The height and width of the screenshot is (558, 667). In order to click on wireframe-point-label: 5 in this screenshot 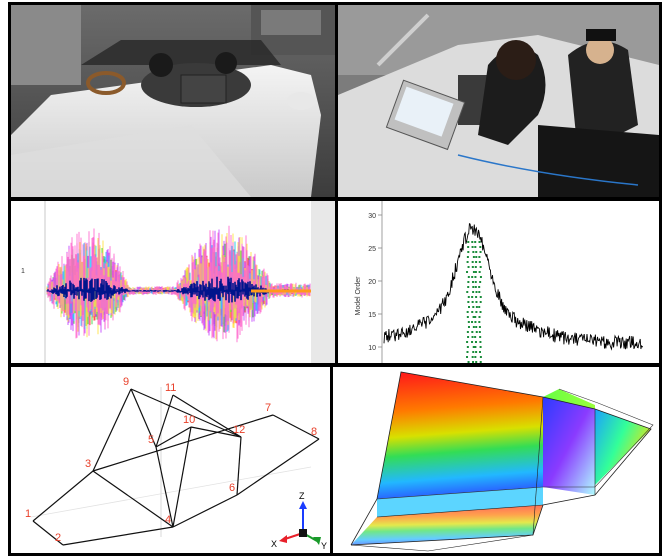, I will do `click(151, 440)`.